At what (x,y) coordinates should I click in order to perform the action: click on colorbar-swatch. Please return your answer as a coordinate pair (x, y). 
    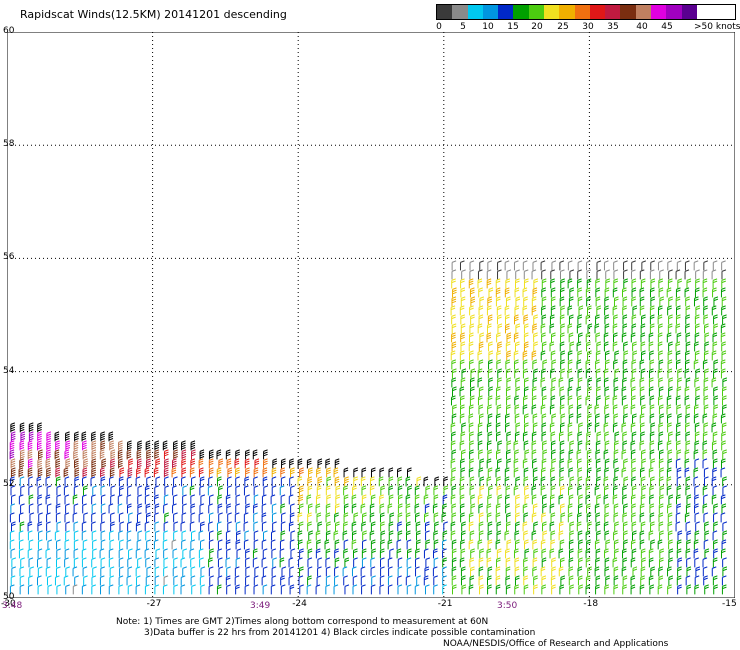
    Looking at the image, I should click on (521, 12).